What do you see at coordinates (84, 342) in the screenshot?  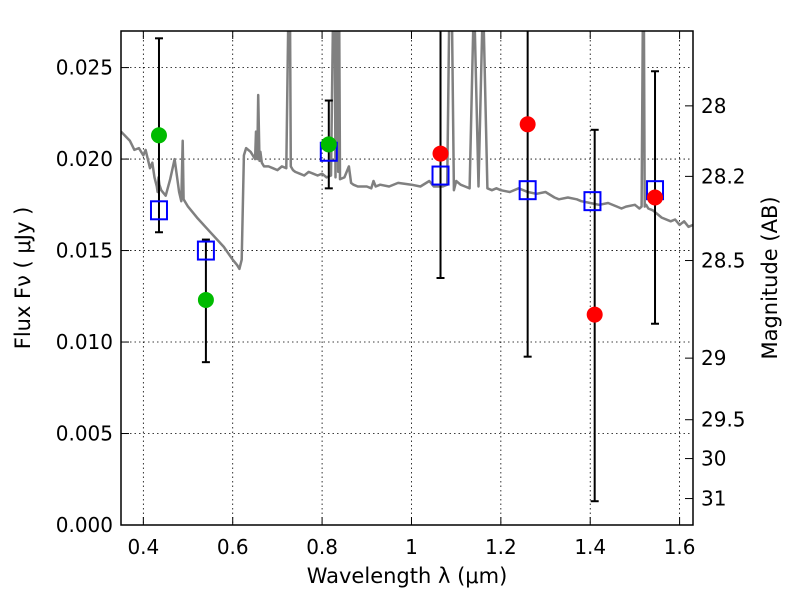 I see `y-tick-label: 0.010` at bounding box center [84, 342].